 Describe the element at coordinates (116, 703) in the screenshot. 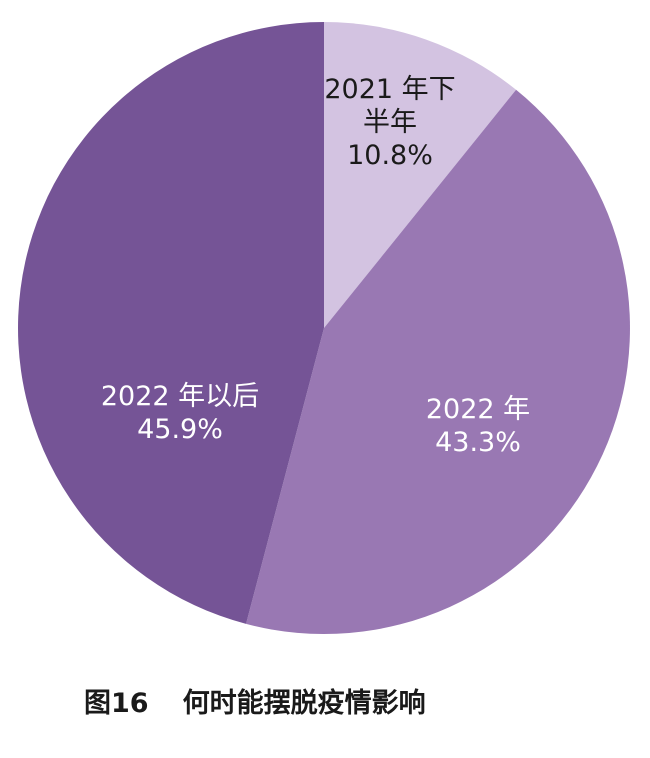

I see `figure-number: 图16` at that location.